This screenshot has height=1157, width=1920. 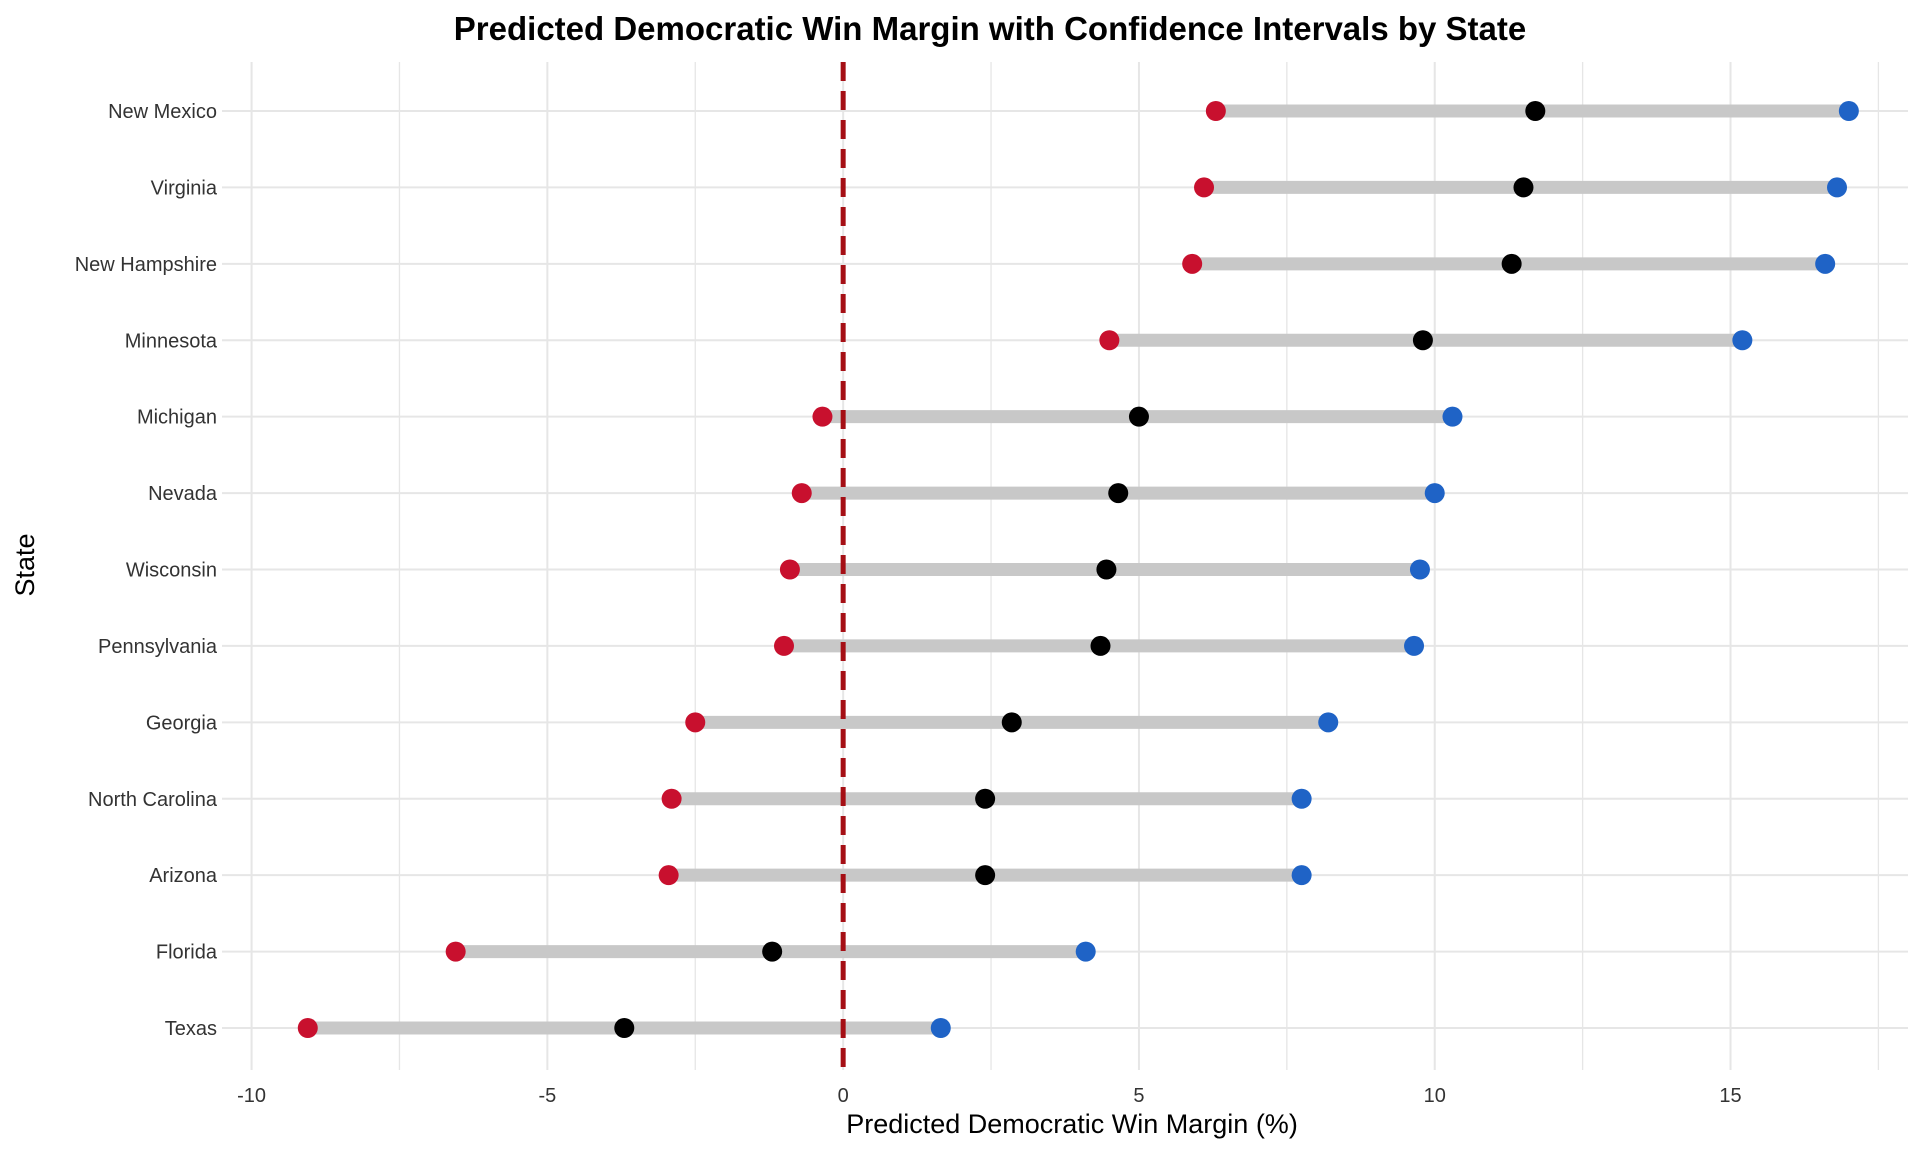 I want to click on state-tick-label: Wisconsin, so click(x=171, y=571).